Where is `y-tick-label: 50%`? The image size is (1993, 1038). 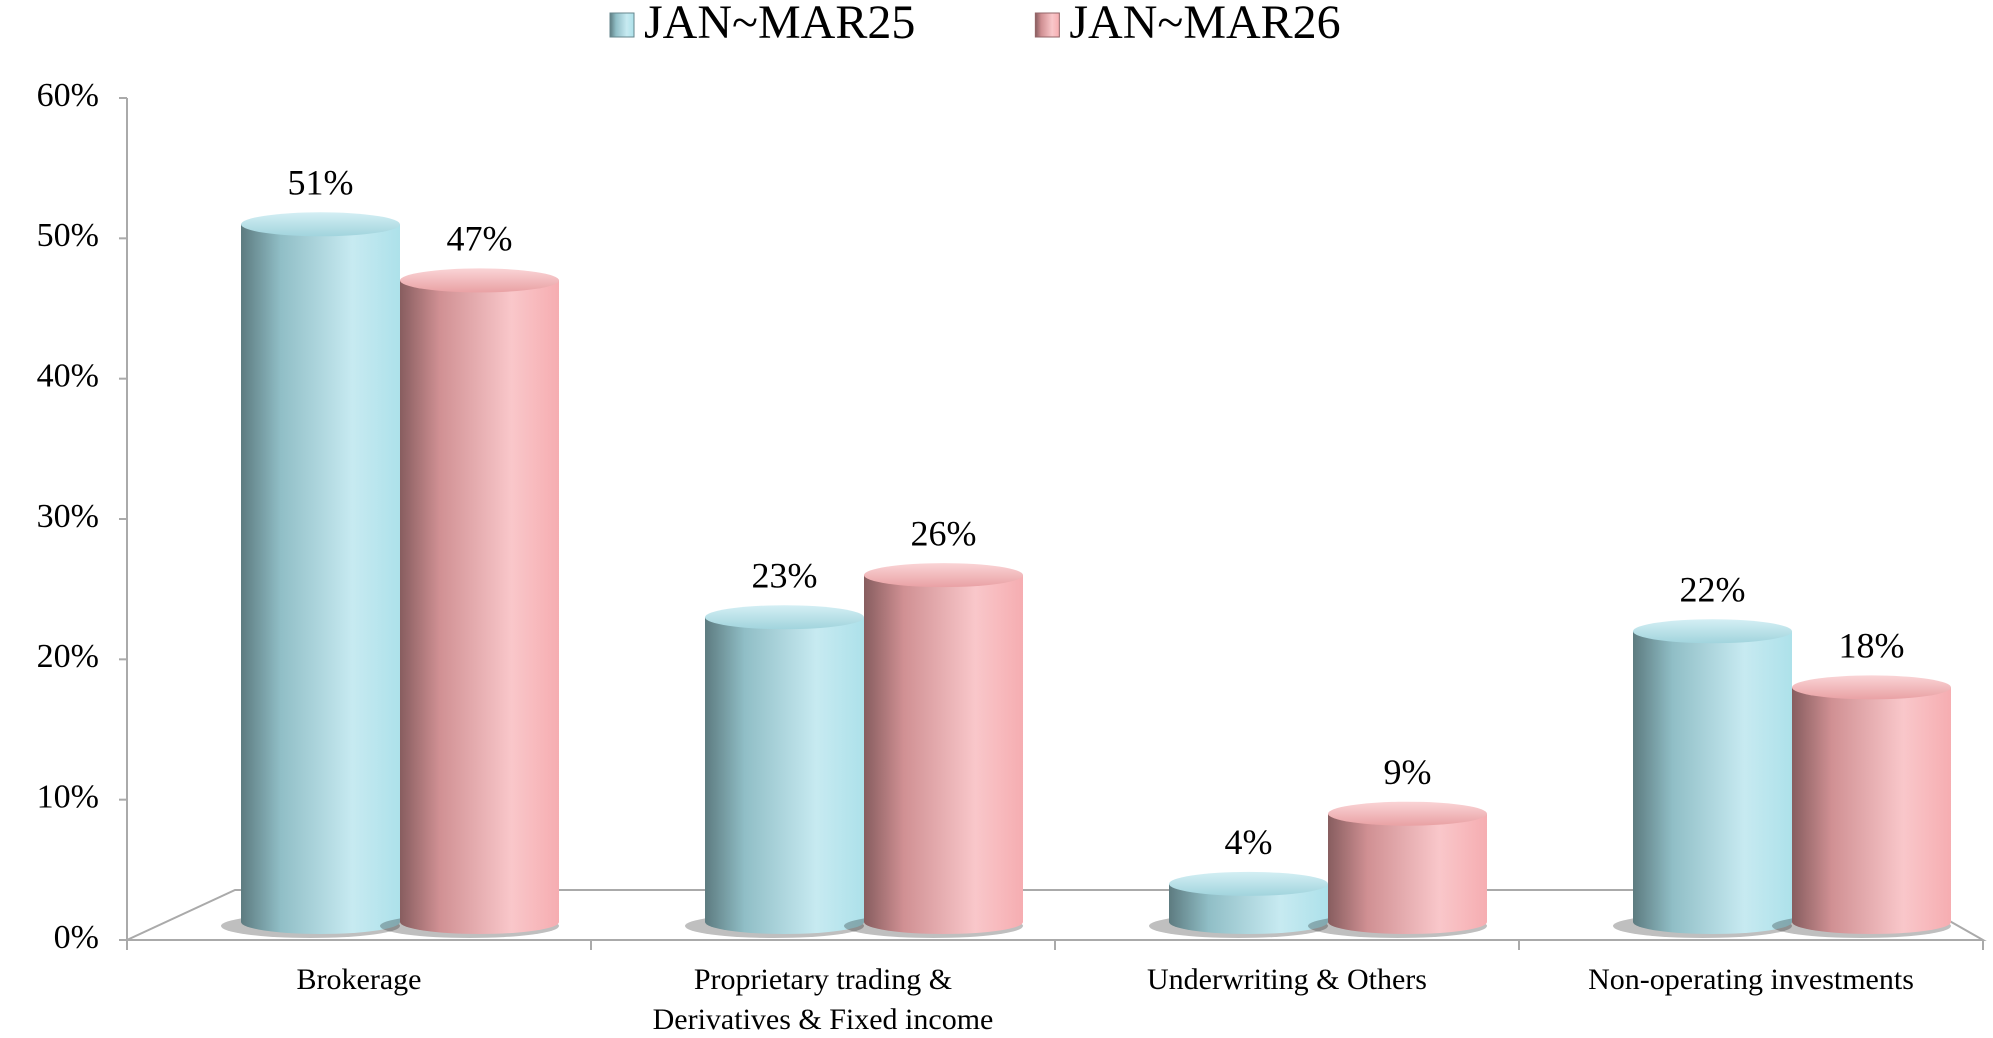
y-tick-label: 50% is located at coordinates (68, 235).